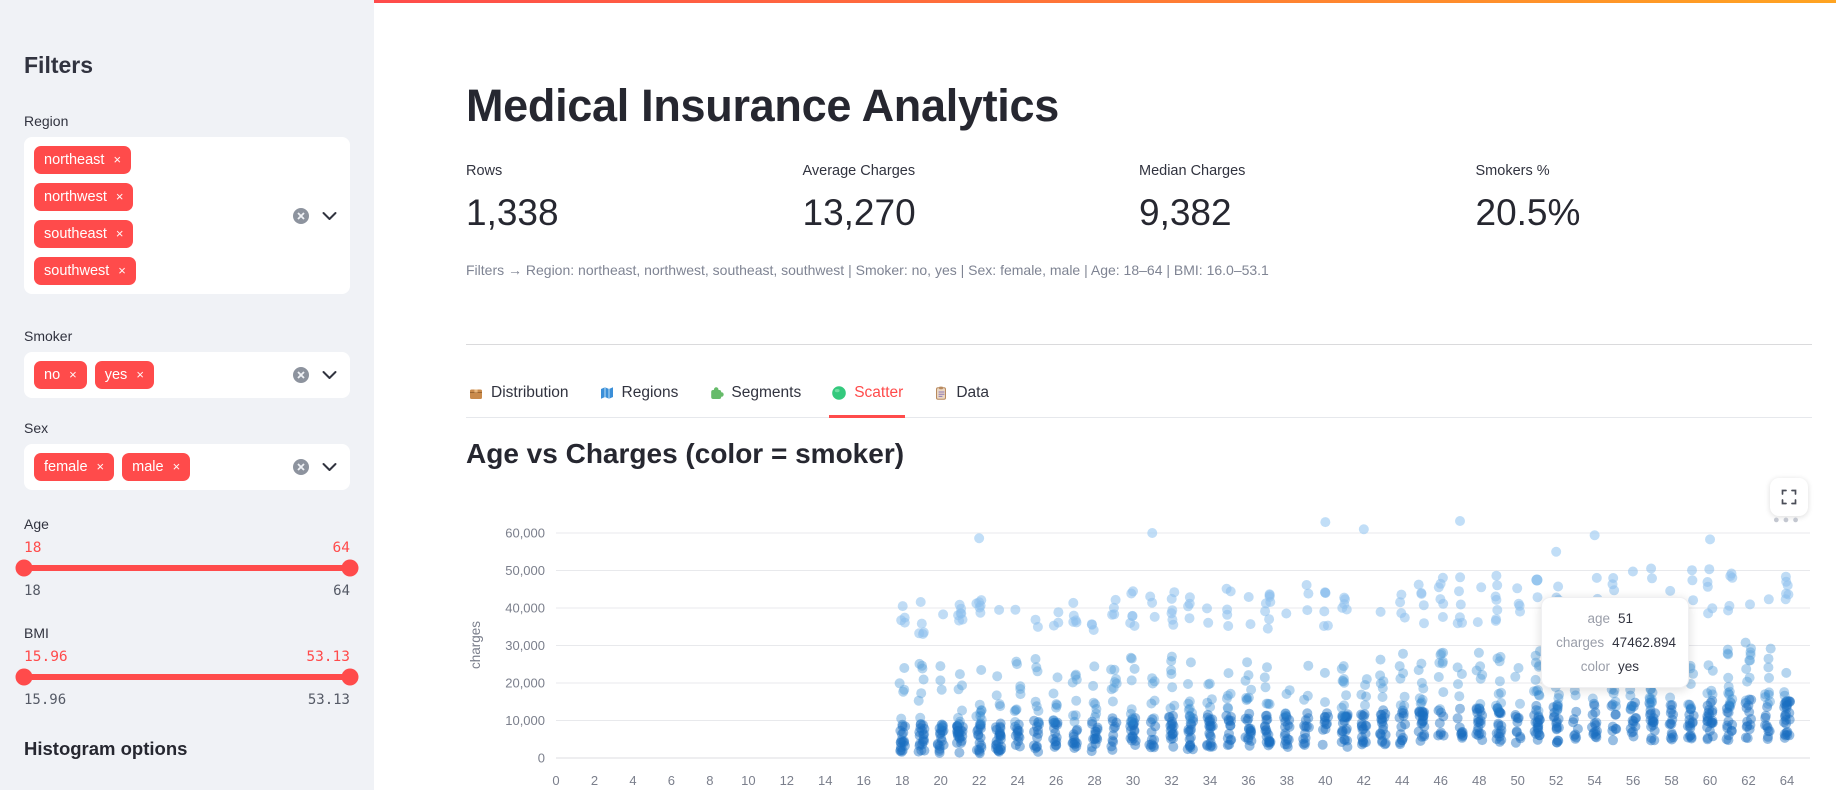 The width and height of the screenshot is (1836, 790). Describe the element at coordinates (1287, 780) in the screenshot. I see `svg-text: 38` at that location.